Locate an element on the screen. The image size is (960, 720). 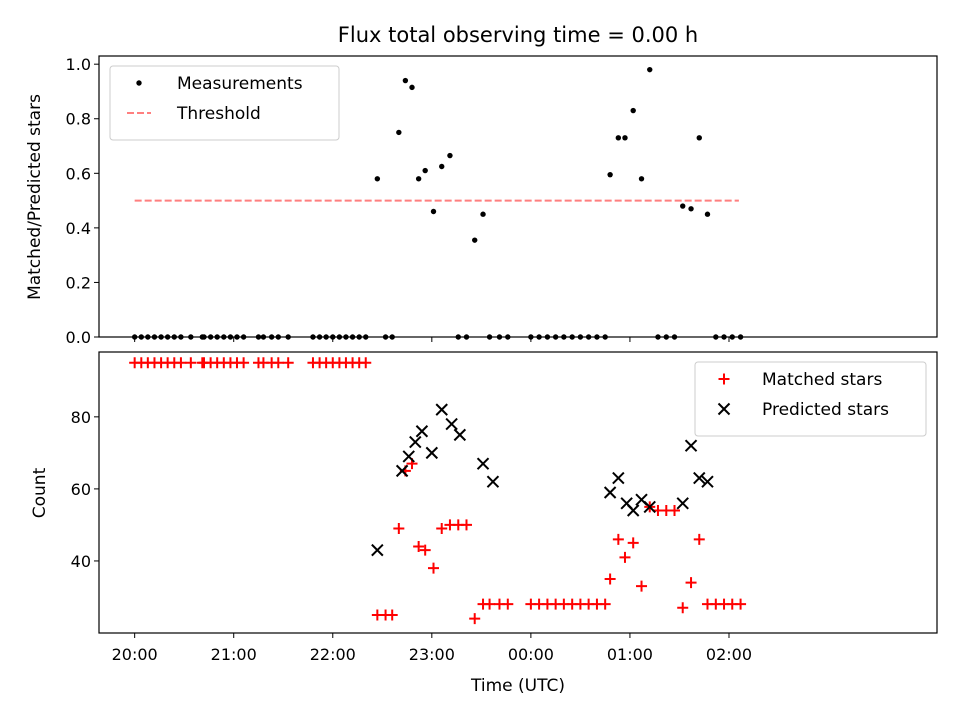
top-legend-marker is located at coordinates (139, 83).